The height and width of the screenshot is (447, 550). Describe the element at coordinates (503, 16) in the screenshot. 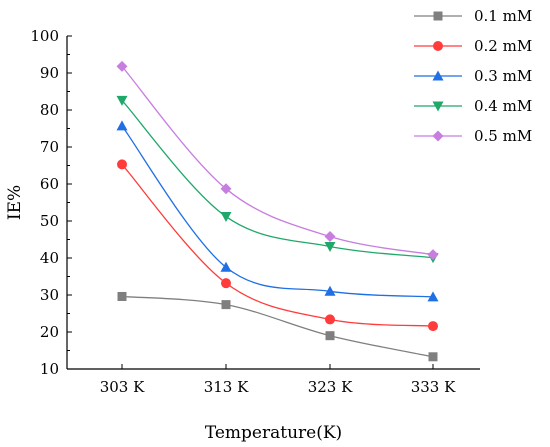

I see `legend-label: 0.1 mM` at that location.